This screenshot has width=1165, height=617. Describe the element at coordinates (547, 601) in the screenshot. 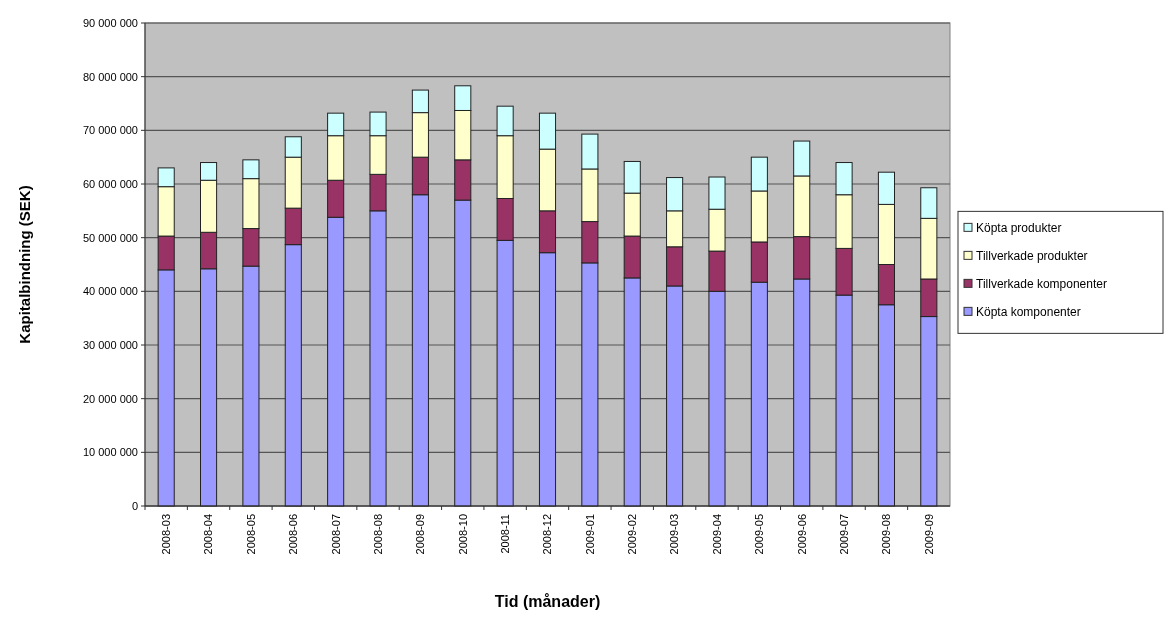

I see `x-axis-title: Tid (månader)` at that location.